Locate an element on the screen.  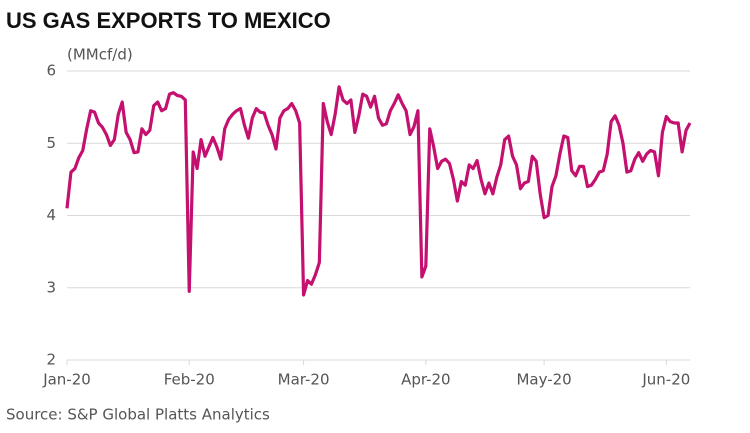
x-tick-label: Jun-20 is located at coordinates (665, 380).